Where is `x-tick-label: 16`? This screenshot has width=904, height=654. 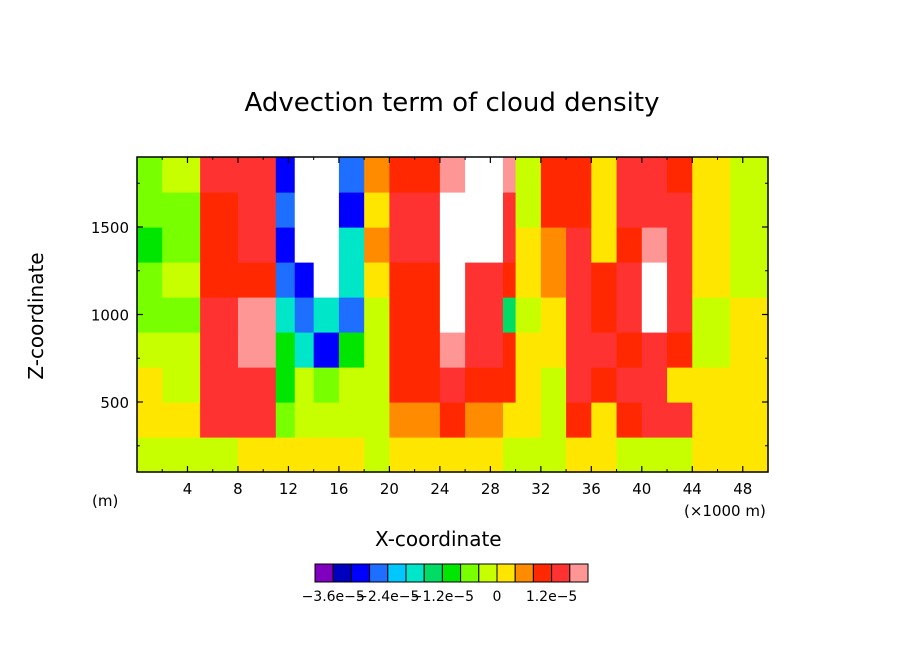
x-tick-label: 16 is located at coordinates (338, 489).